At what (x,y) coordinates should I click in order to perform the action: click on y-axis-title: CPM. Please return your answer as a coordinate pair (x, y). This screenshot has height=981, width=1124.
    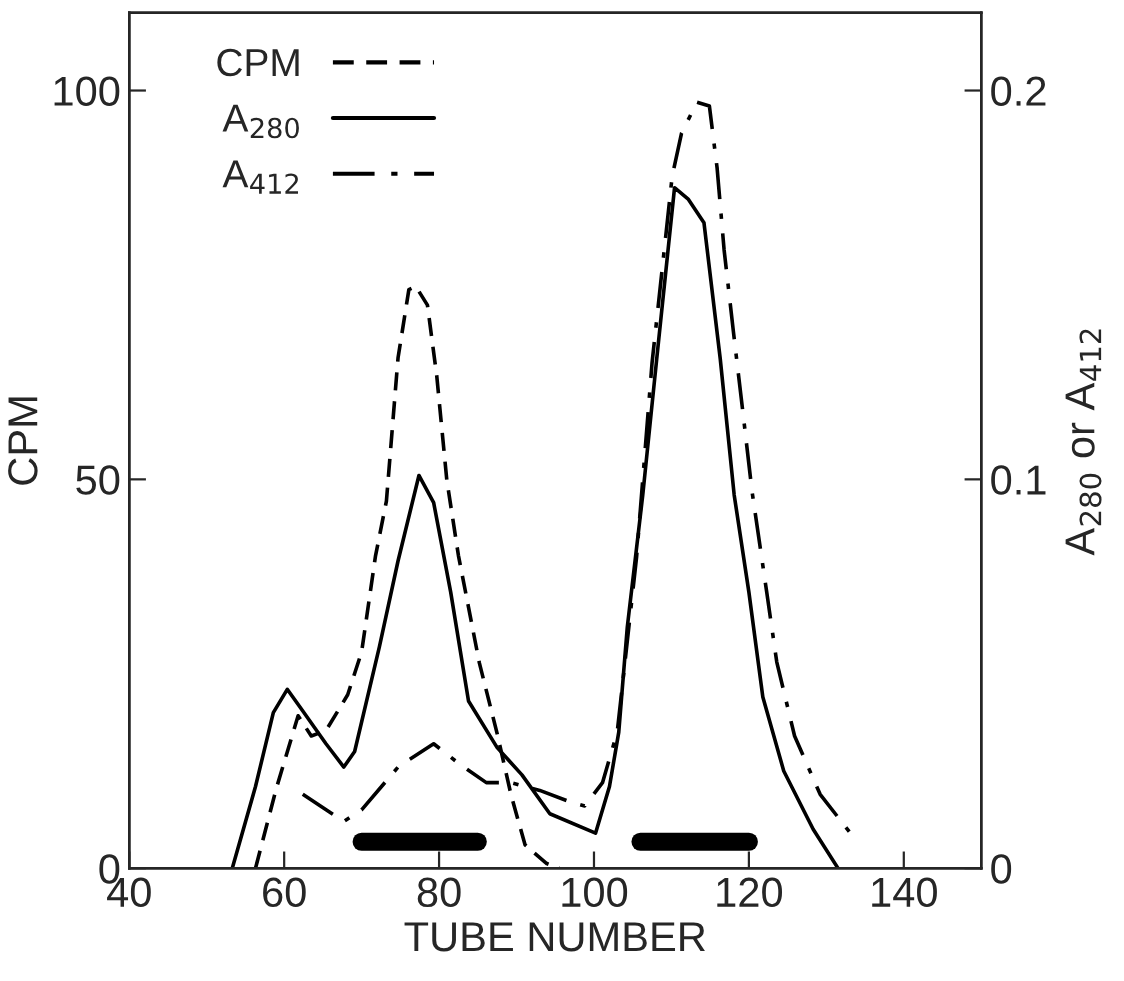
    Looking at the image, I should click on (23, 441).